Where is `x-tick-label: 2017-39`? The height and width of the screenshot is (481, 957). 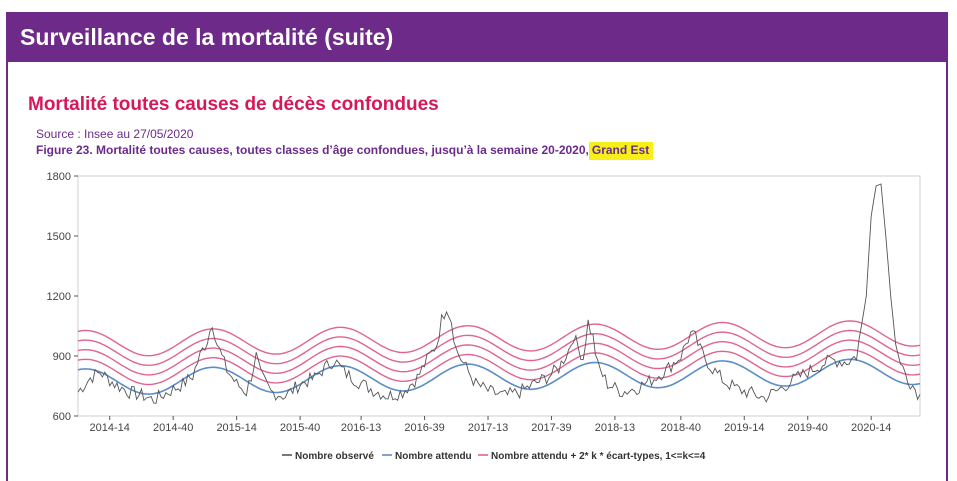
x-tick-label: 2017-39 is located at coordinates (551, 428).